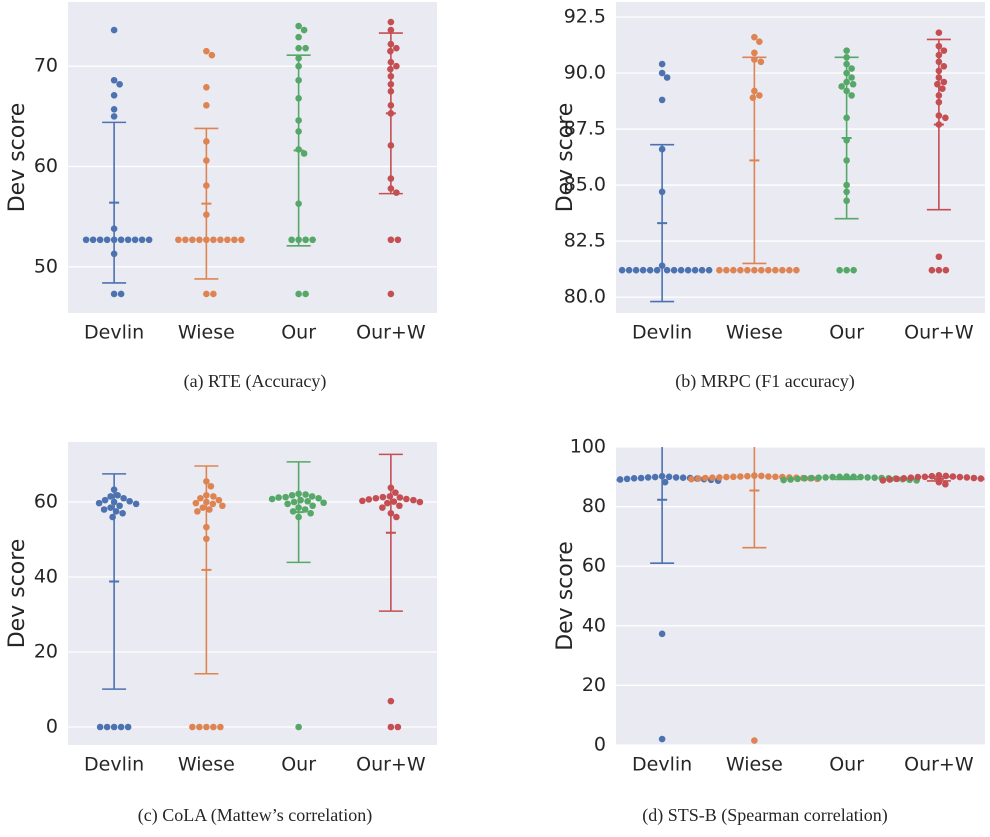 The width and height of the screenshot is (990, 837). I want to click on x-tick-label: Our, so click(298, 765).